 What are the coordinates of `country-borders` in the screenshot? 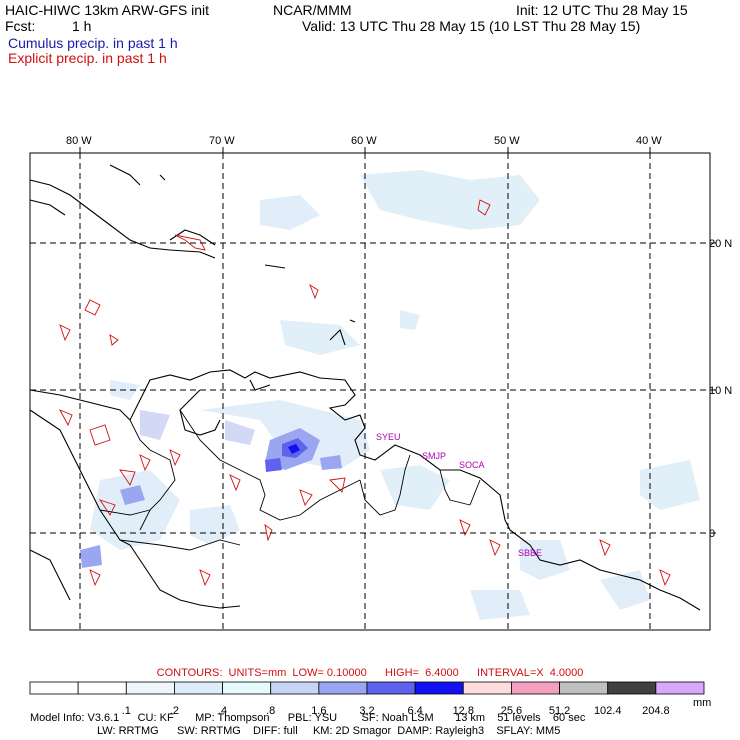 It's located at (290, 480).